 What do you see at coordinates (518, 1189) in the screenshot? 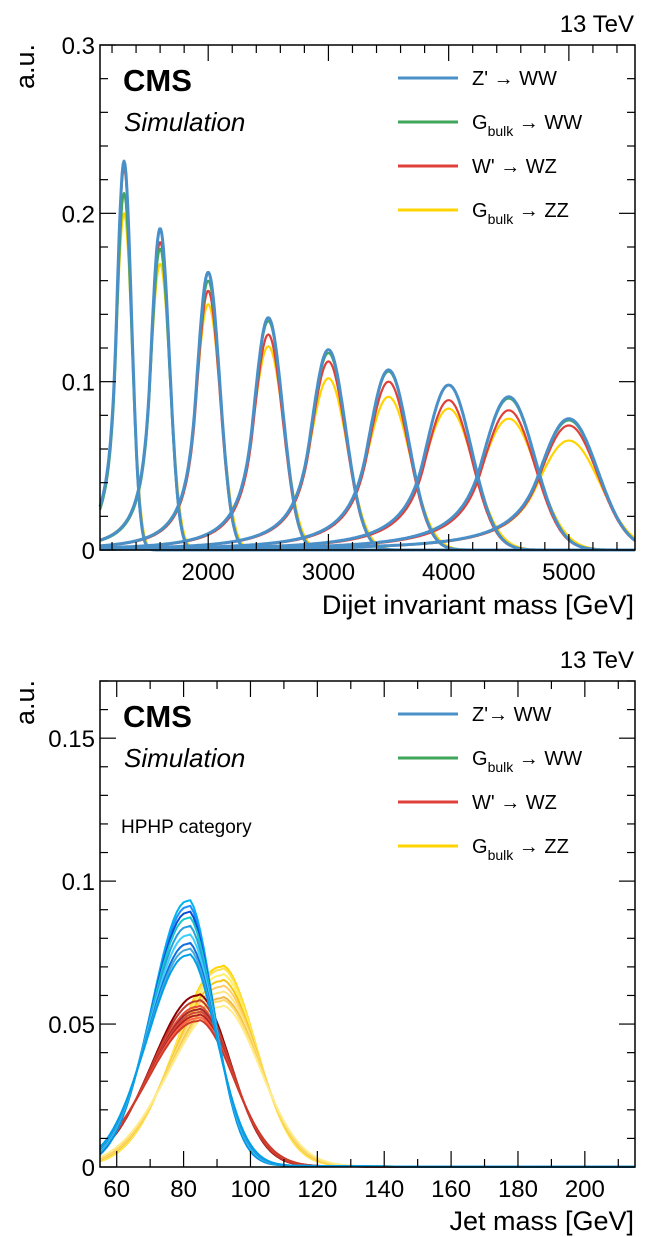
I see `x-tick-label: 180` at bounding box center [518, 1189].